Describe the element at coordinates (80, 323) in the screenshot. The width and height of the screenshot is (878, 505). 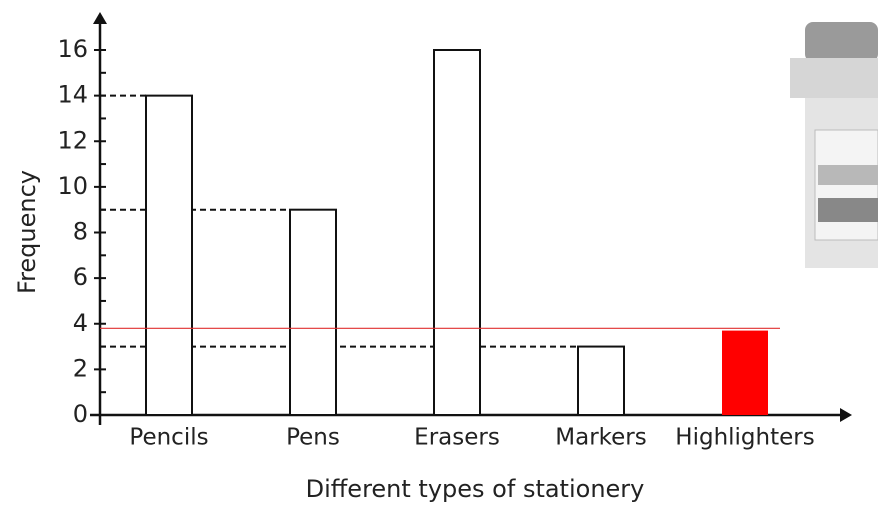
I see `y-tick-label: 4` at that location.